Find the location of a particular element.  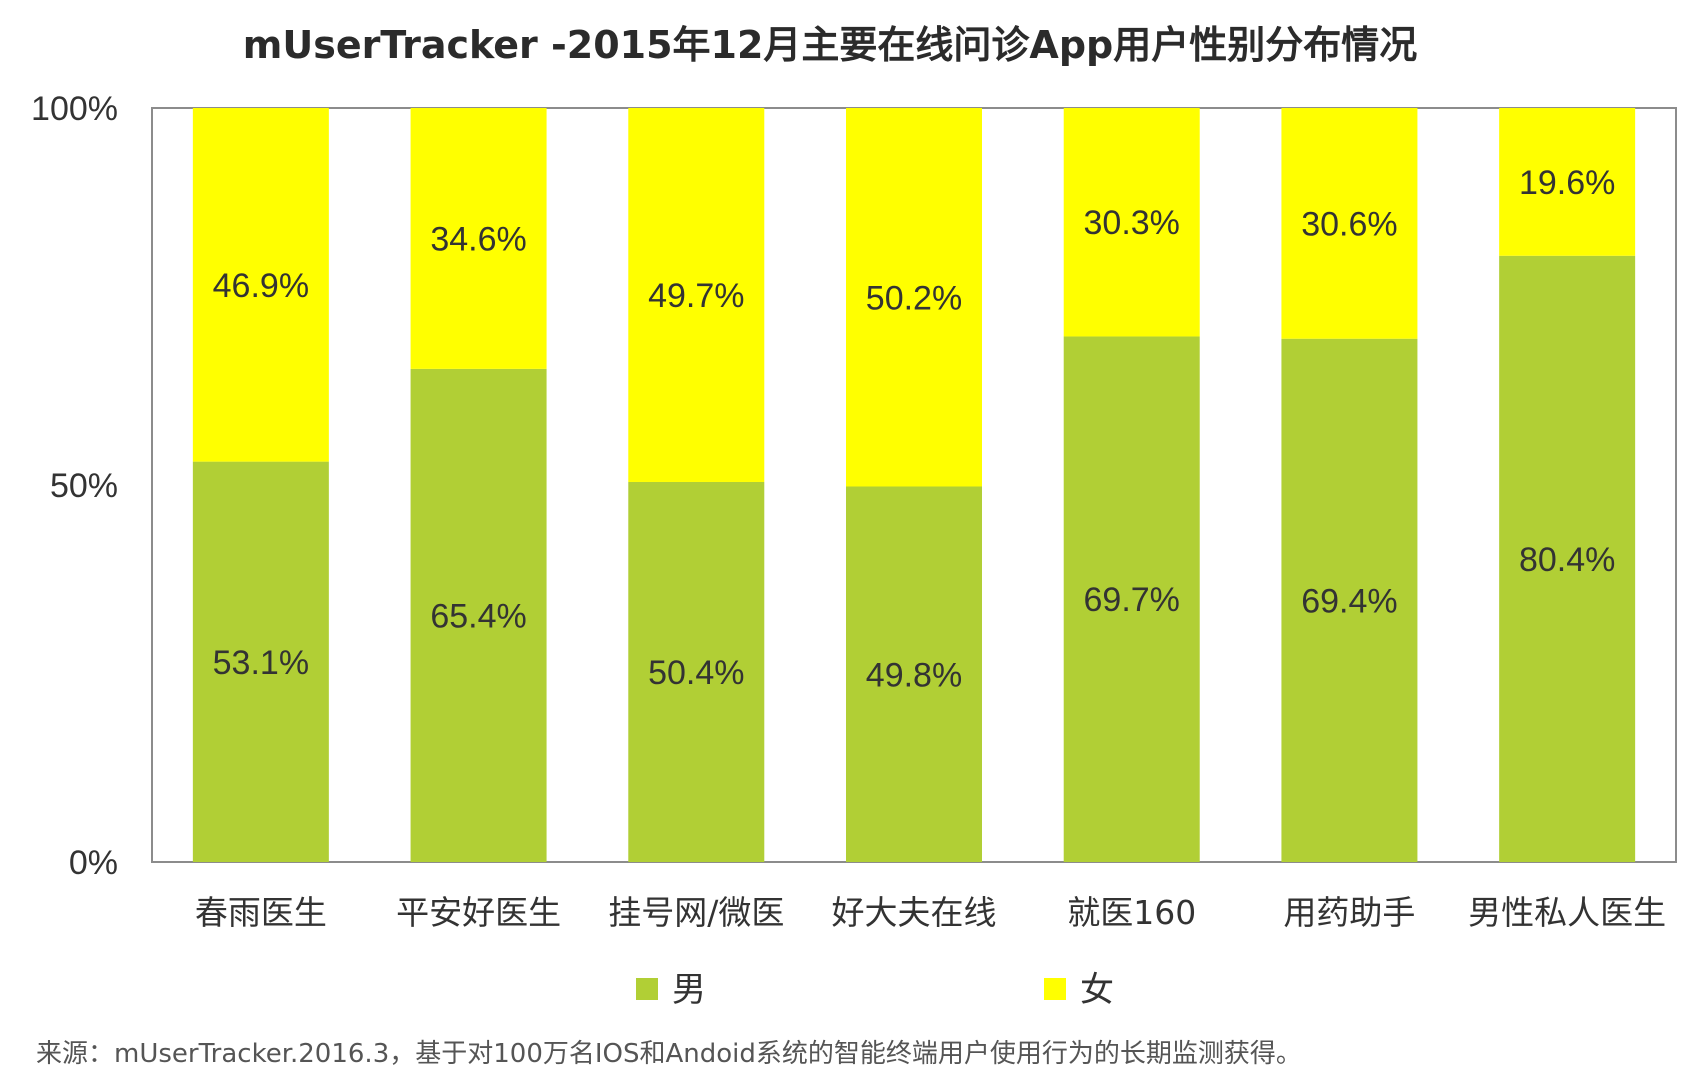

y-axis: 0% 50% 100% is located at coordinates (74, 486).